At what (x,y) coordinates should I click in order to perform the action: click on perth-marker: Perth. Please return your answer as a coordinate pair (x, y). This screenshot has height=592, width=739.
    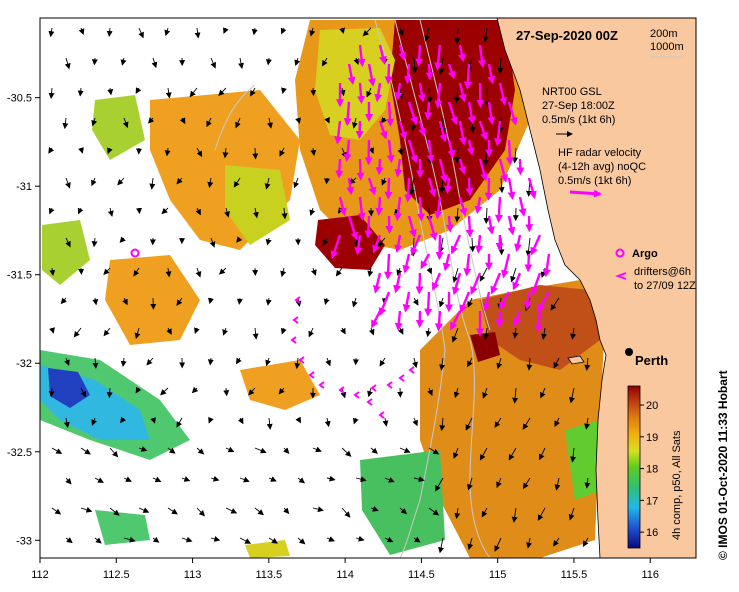
    Looking at the image, I should click on (646, 358).